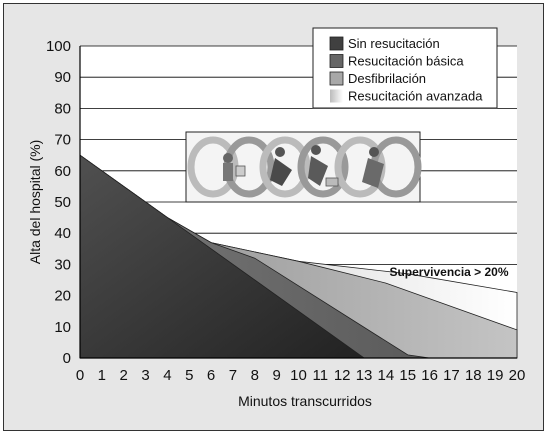  I want to click on x-tick-label: 13, so click(364, 375).